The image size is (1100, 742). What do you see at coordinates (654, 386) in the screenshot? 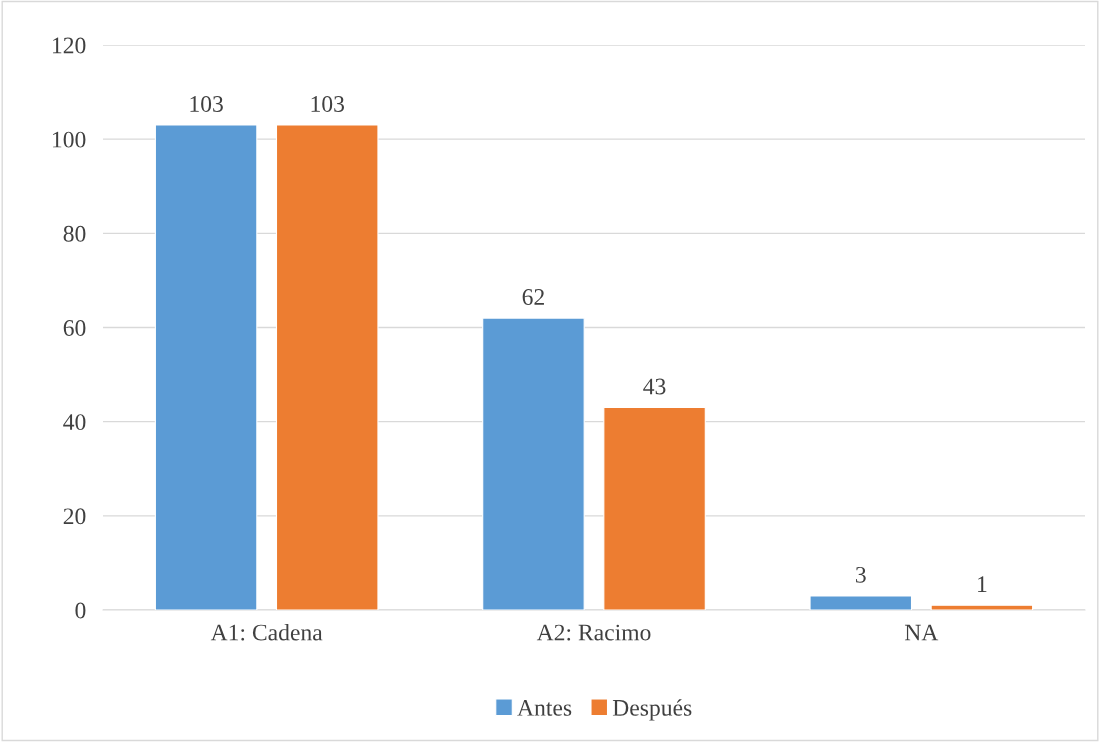
I see `data-label: 43` at bounding box center [654, 386].